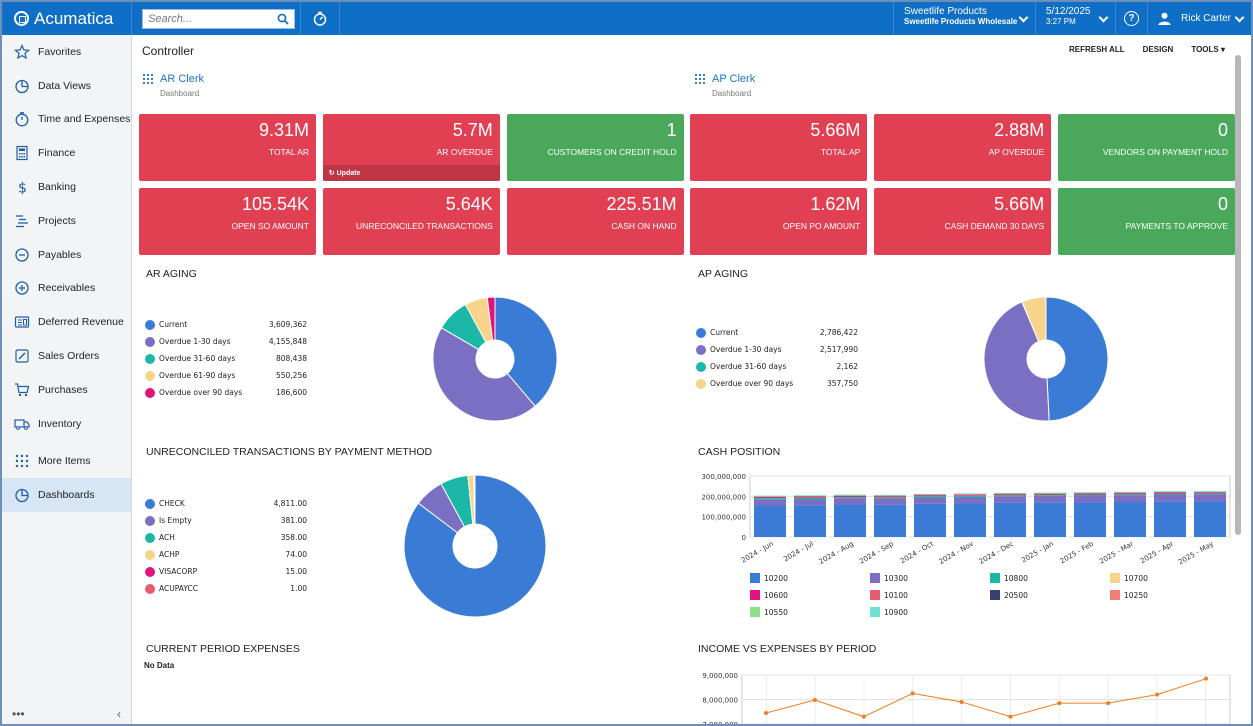  Describe the element at coordinates (226, 324) in the screenshot. I see `legend-item: Current 3,609,362` at that location.